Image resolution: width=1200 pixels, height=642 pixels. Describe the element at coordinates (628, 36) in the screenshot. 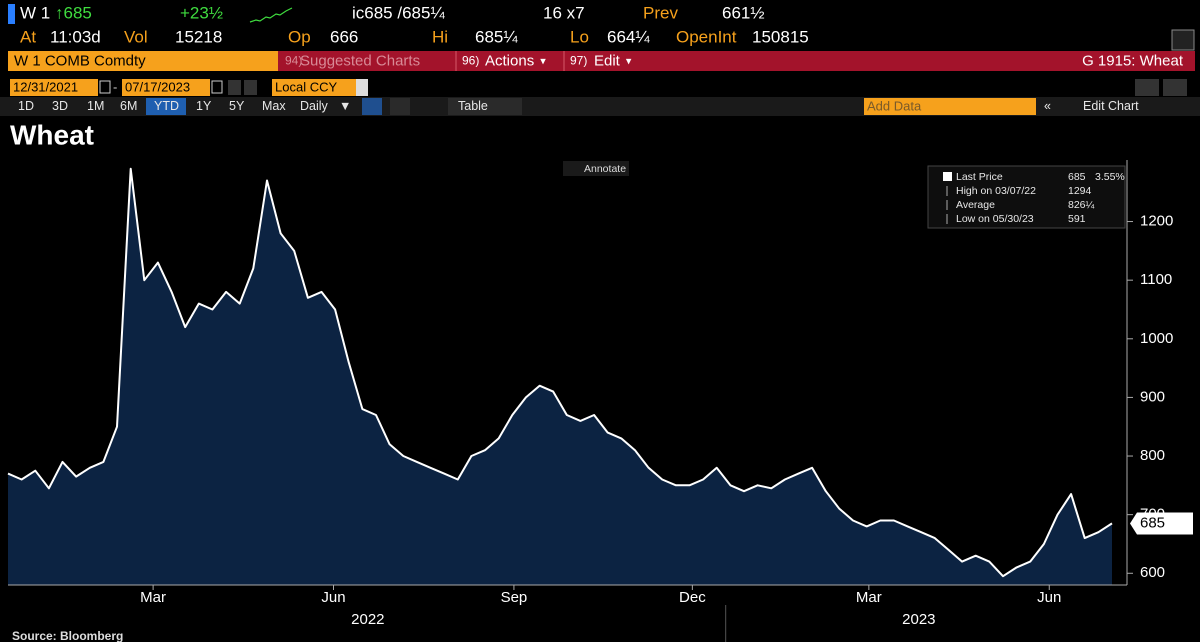

I see `stat-value: 664¼` at that location.